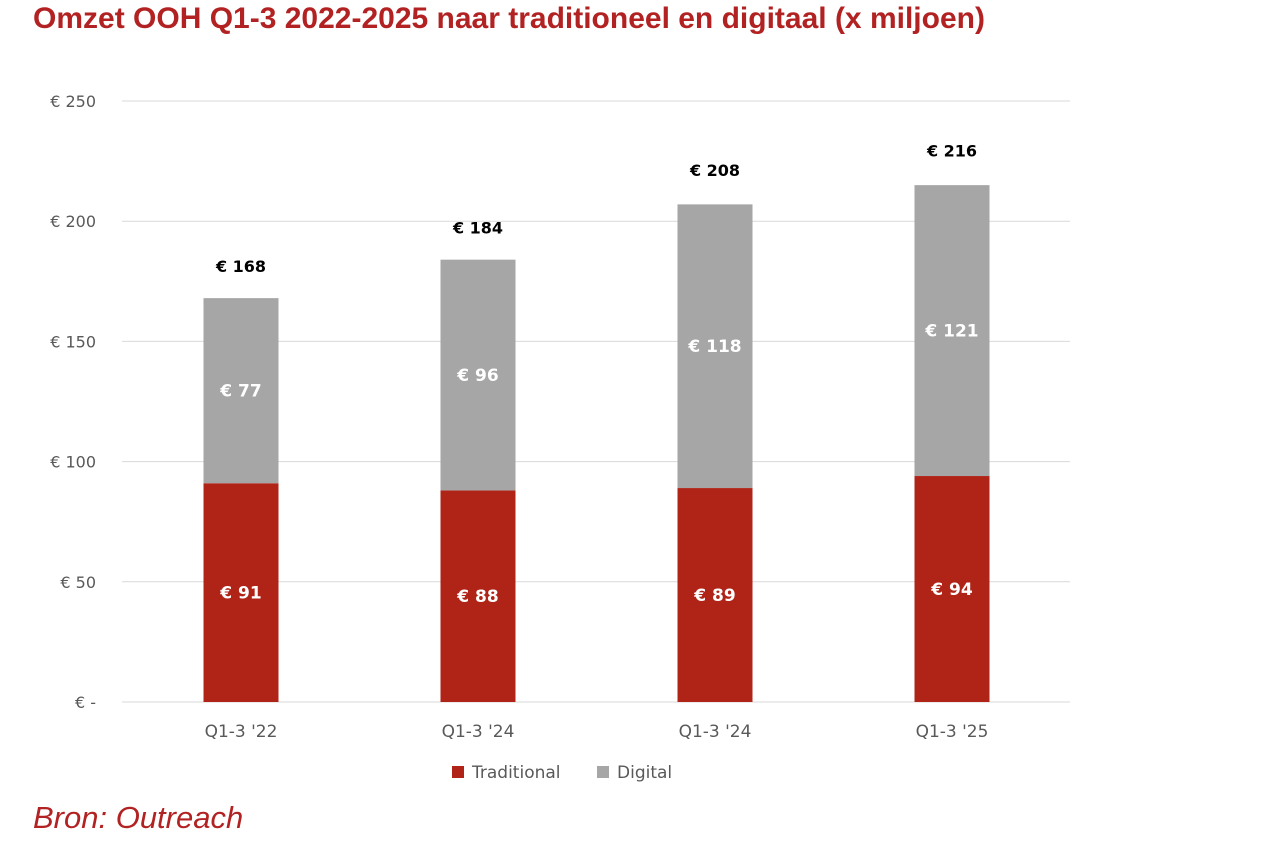 This screenshot has height=848, width=1274. I want to click on data-label-traditional: € 89, so click(714, 596).